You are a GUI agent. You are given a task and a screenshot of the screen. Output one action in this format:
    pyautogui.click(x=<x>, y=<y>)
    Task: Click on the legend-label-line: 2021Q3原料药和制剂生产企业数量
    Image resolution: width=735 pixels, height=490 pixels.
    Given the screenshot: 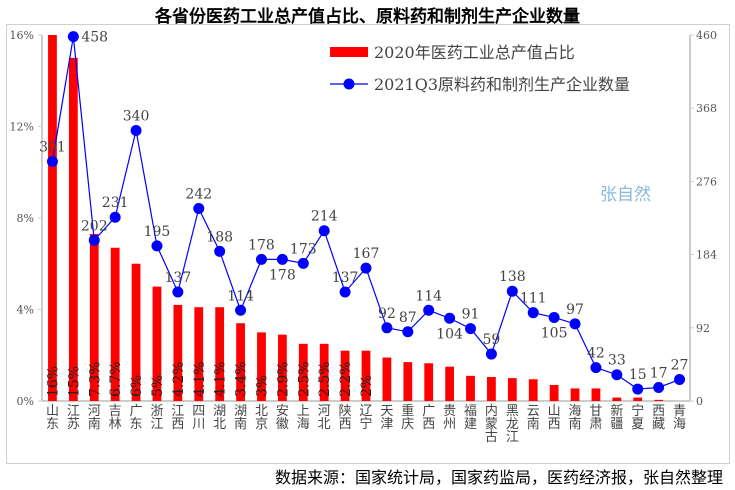 What is the action you would take?
    pyautogui.click(x=502, y=84)
    